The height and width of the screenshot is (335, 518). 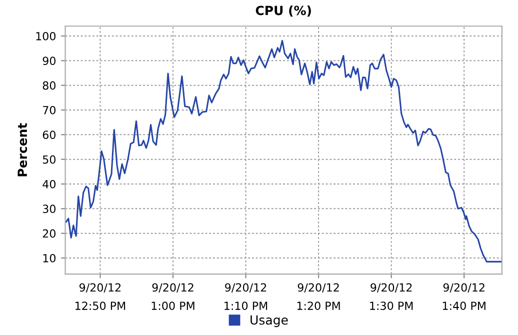 I want to click on y-tick-label: 30, so click(x=49, y=209).